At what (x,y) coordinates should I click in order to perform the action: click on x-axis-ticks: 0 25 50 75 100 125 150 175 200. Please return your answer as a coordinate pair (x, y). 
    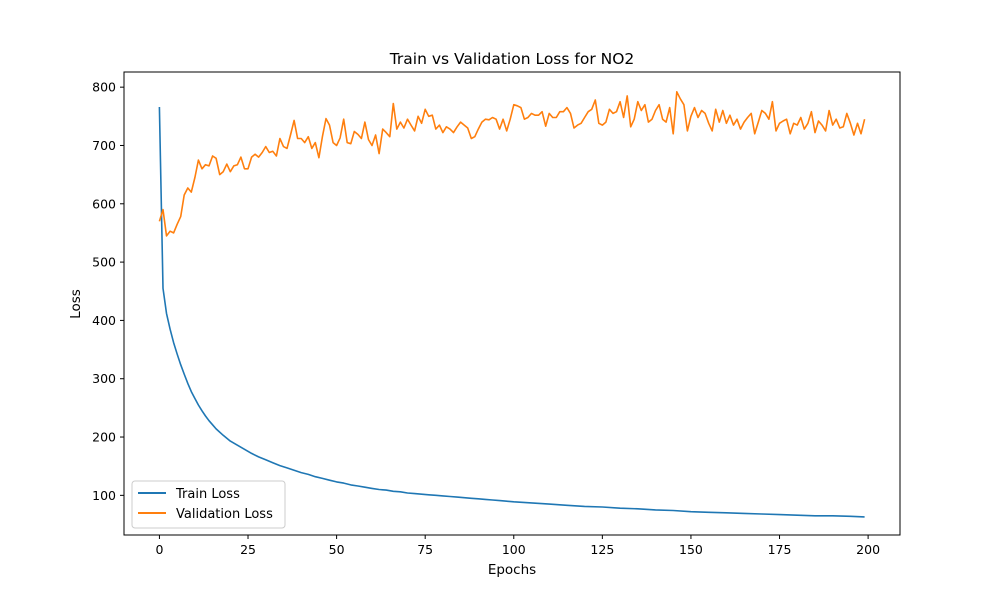
    Looking at the image, I should click on (517, 546).